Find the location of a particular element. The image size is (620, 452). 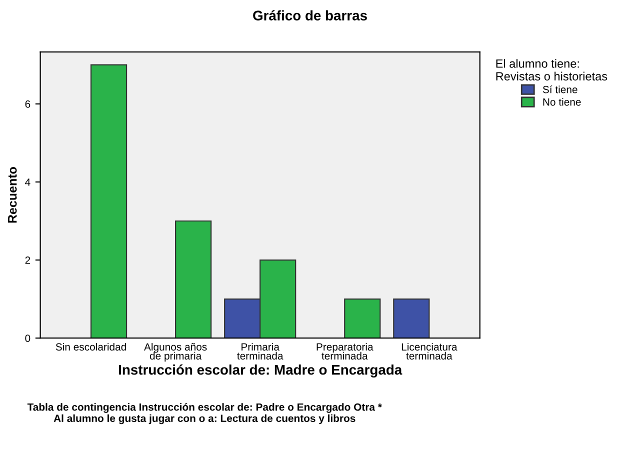

x-axis-title: Instrucción escolar de: Madre o Encargada is located at coordinates (260, 371).